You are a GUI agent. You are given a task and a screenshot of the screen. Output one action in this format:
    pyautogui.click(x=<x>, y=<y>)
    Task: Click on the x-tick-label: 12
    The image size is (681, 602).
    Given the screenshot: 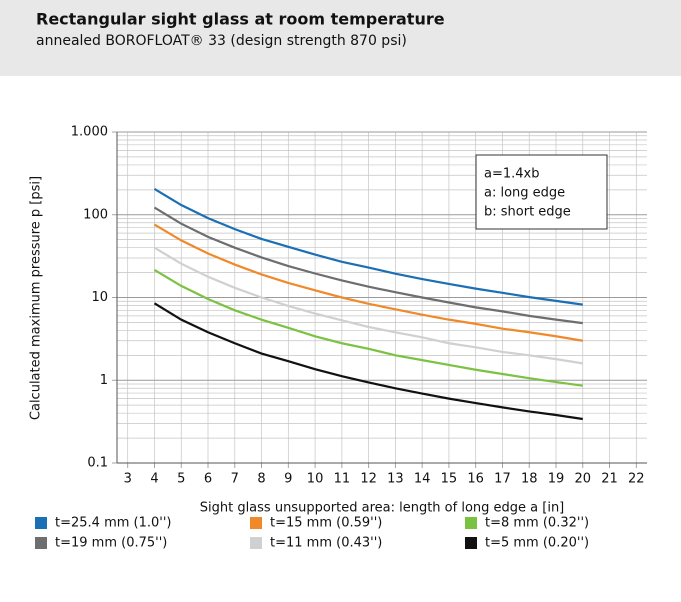 What is the action you would take?
    pyautogui.click(x=368, y=479)
    